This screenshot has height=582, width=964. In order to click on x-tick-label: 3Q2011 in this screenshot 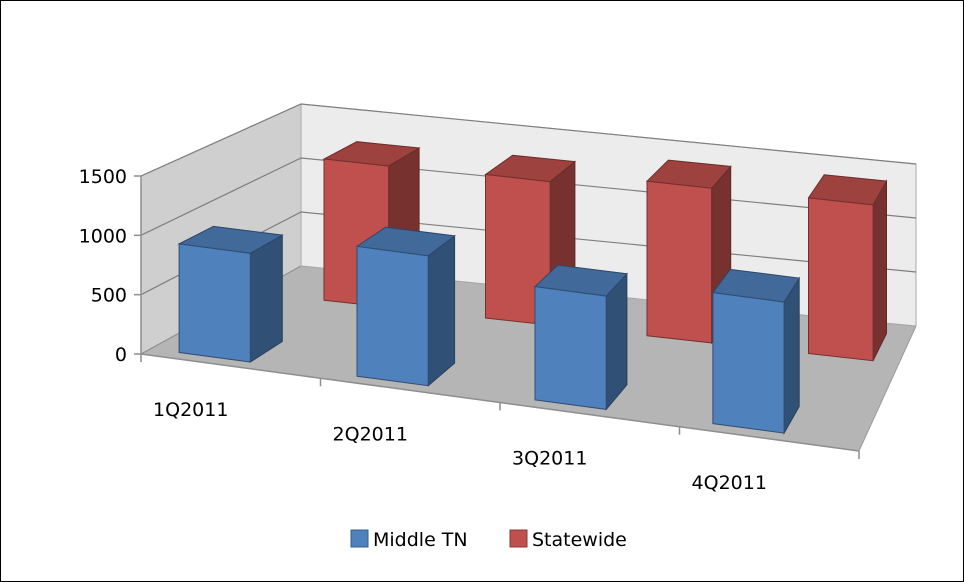, I will do `click(549, 459)`.